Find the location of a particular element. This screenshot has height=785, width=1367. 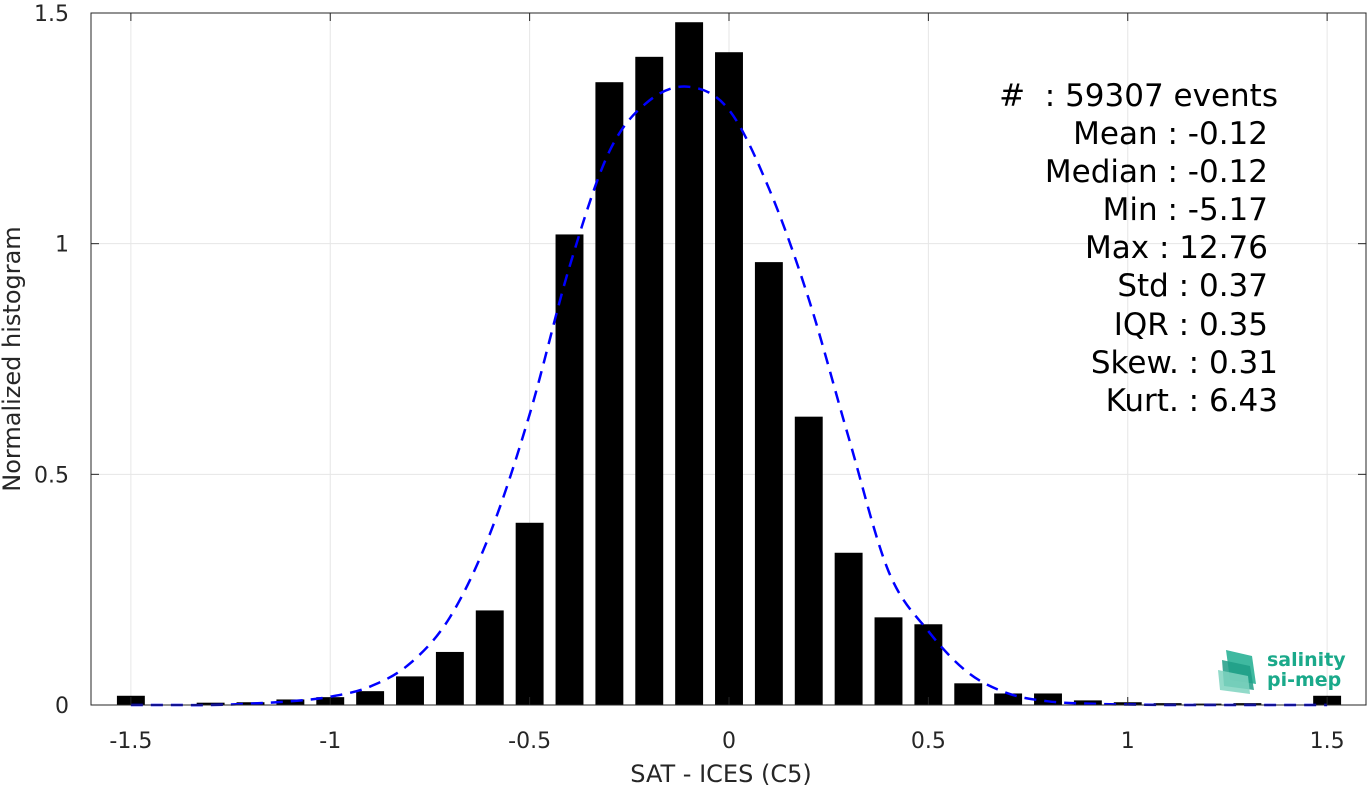

stat-std: Std : 0.37 is located at coordinates (1192, 286).